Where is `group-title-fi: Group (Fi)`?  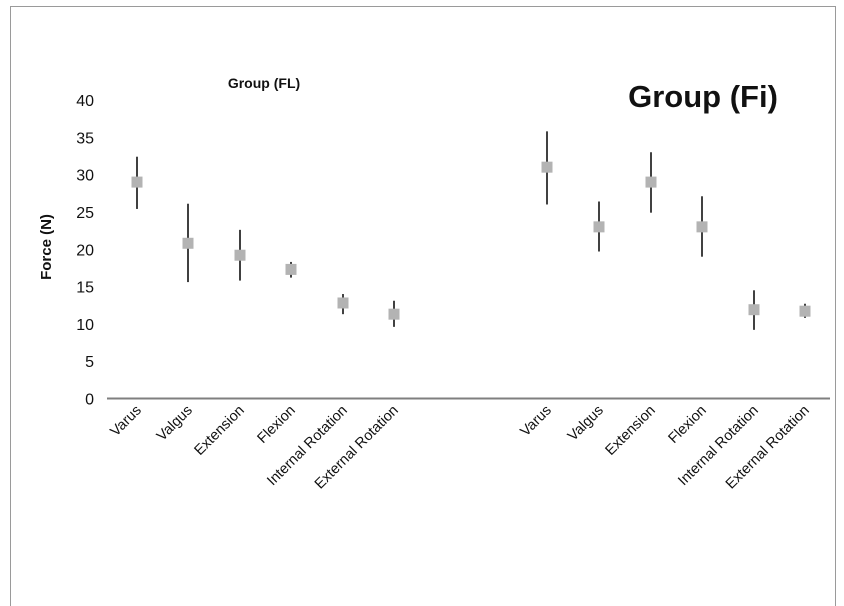 group-title-fi: Group (Fi) is located at coordinates (703, 96).